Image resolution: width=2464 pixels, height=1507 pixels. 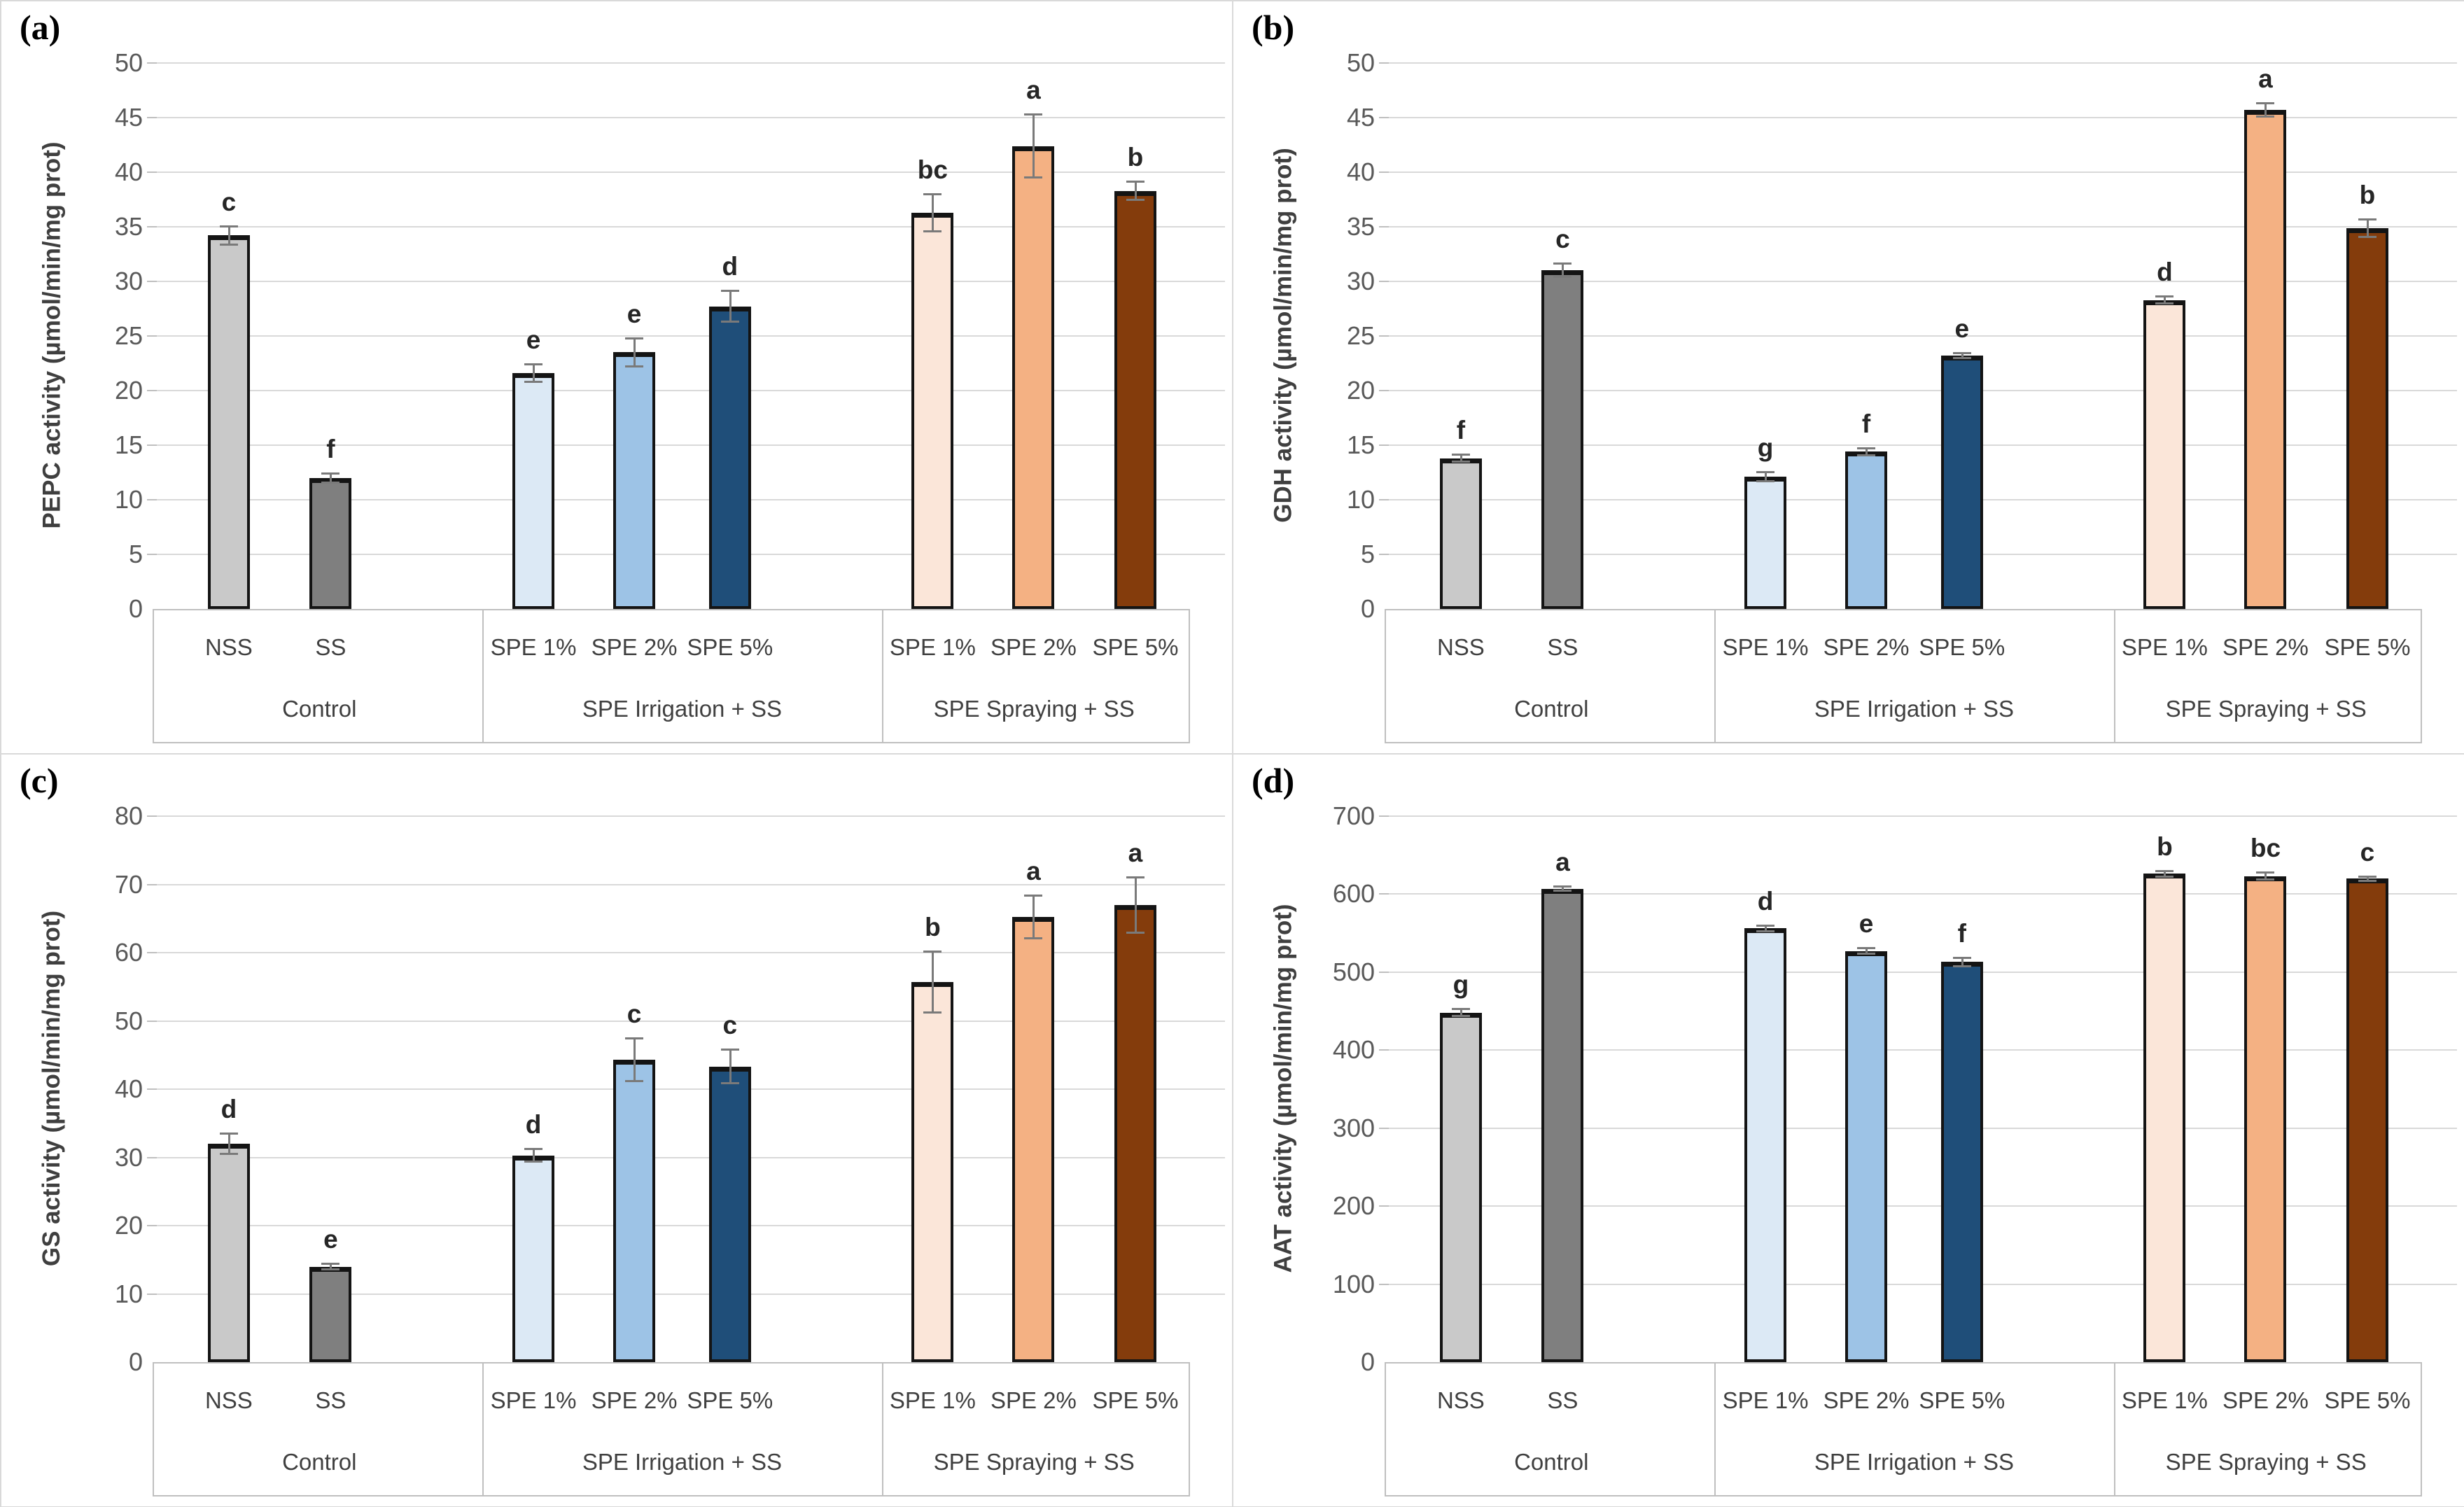 I want to click on category-label: SS, so click(x=1562, y=647).